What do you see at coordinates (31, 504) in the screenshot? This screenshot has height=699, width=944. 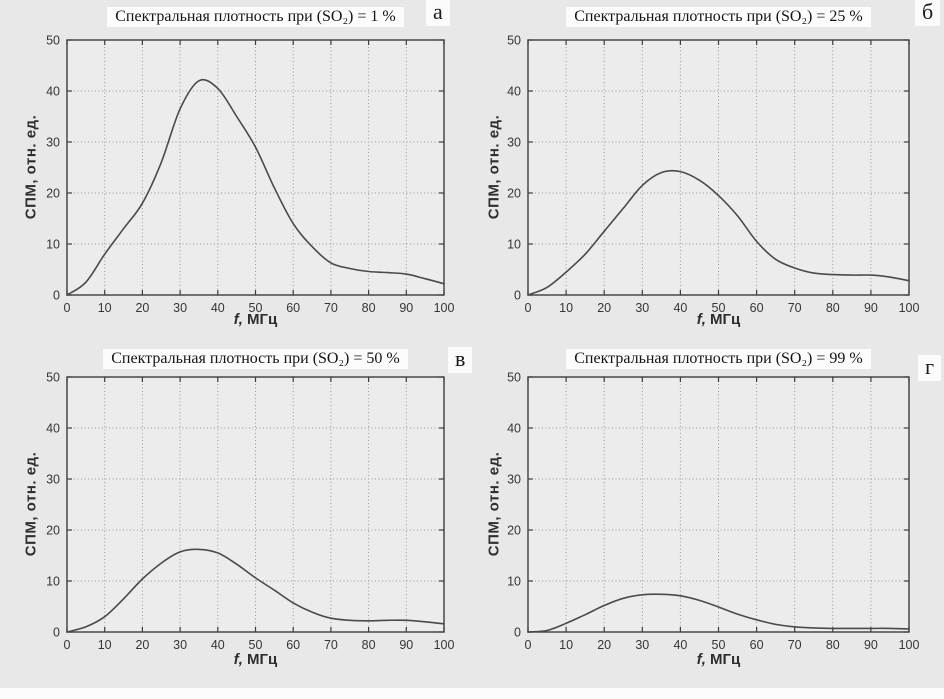 I see `y-axis-label-v: СПМ, отн. ед.` at bounding box center [31, 504].